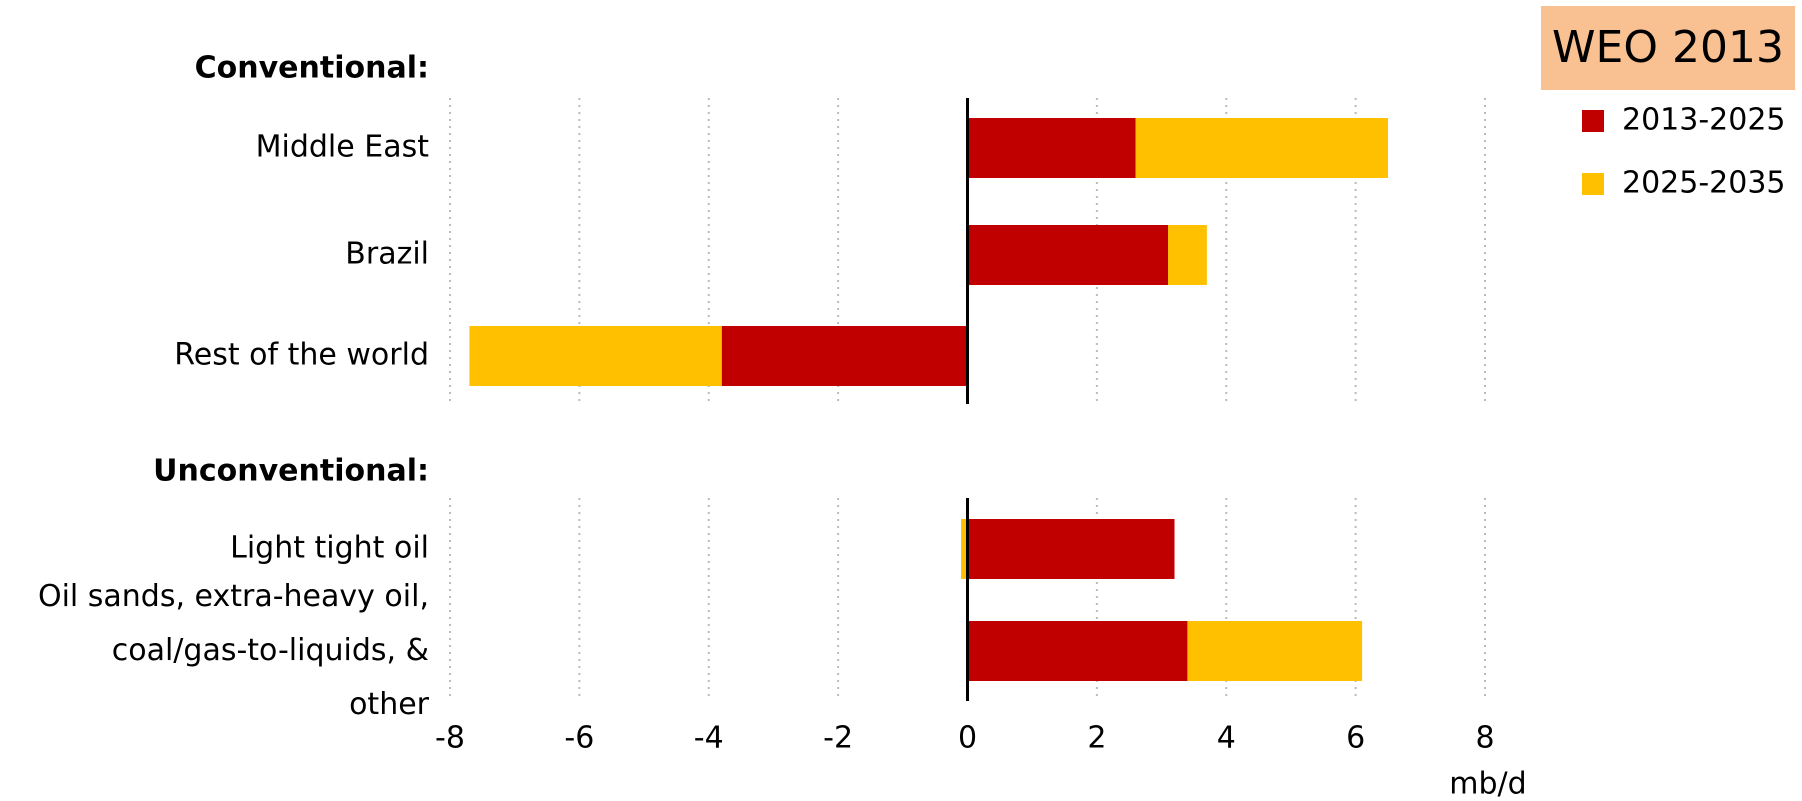 The width and height of the screenshot is (1802, 801). Describe the element at coordinates (233, 596) in the screenshot. I see `label-line: Oil sands, extra-heavy oil,` at that location.